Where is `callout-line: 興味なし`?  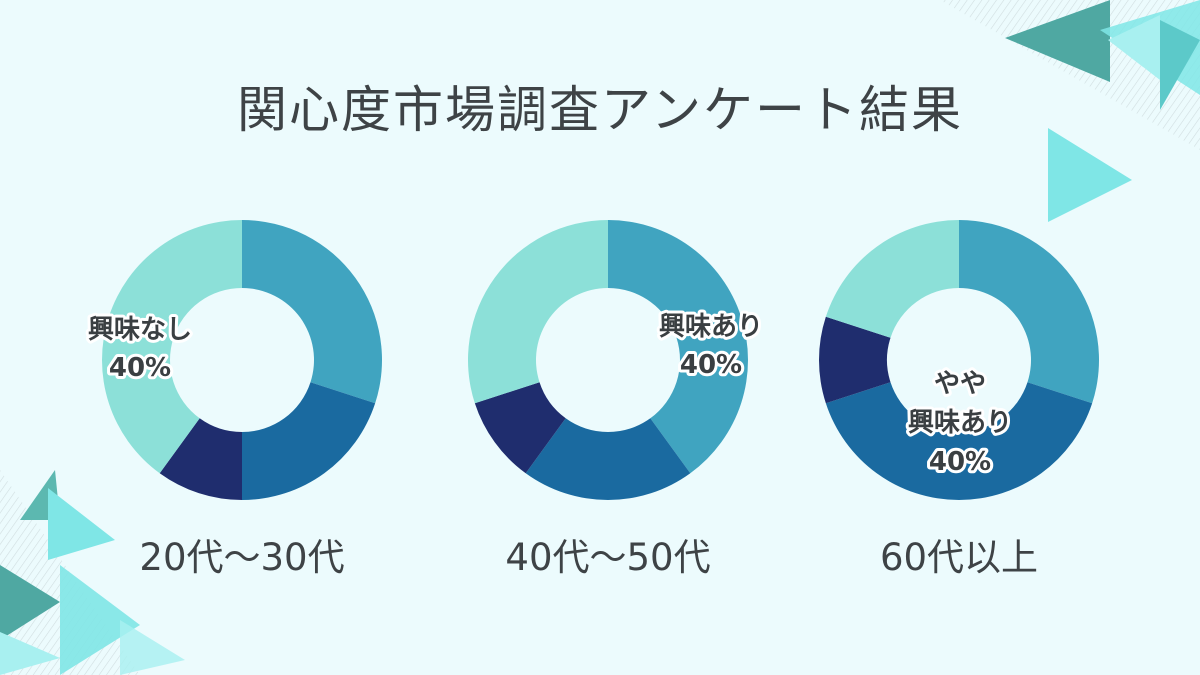 callout-line: 興味なし is located at coordinates (140, 330).